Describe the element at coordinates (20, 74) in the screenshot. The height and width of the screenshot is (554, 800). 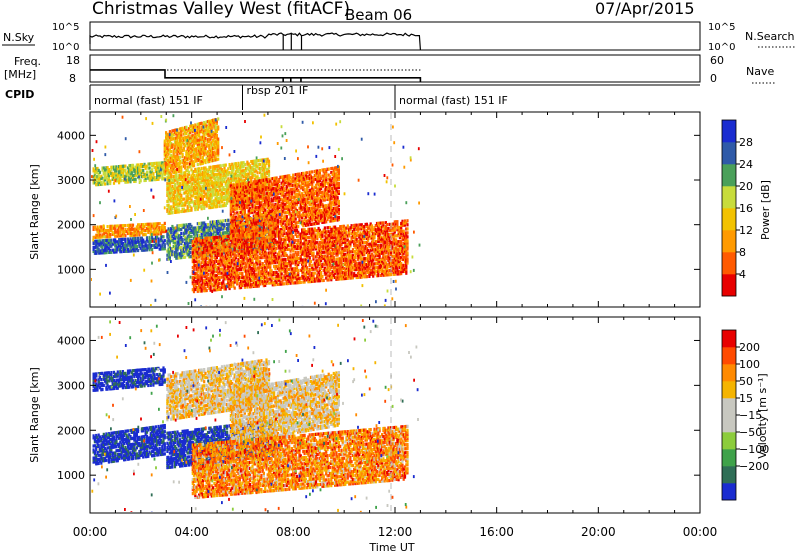
I see `freq-unit-label: [MHz]` at that location.